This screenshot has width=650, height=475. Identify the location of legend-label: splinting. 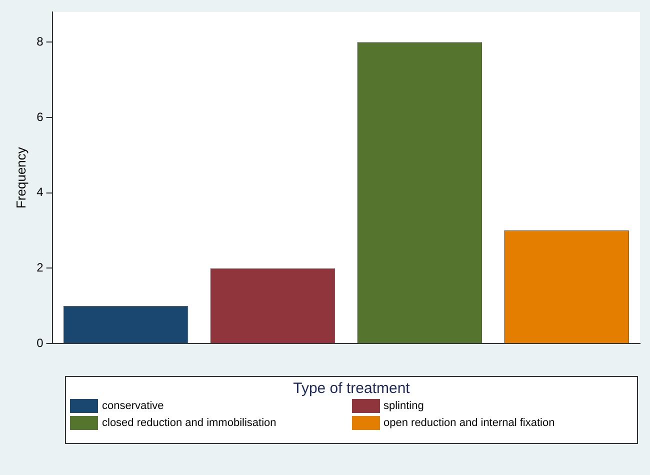
(404, 406).